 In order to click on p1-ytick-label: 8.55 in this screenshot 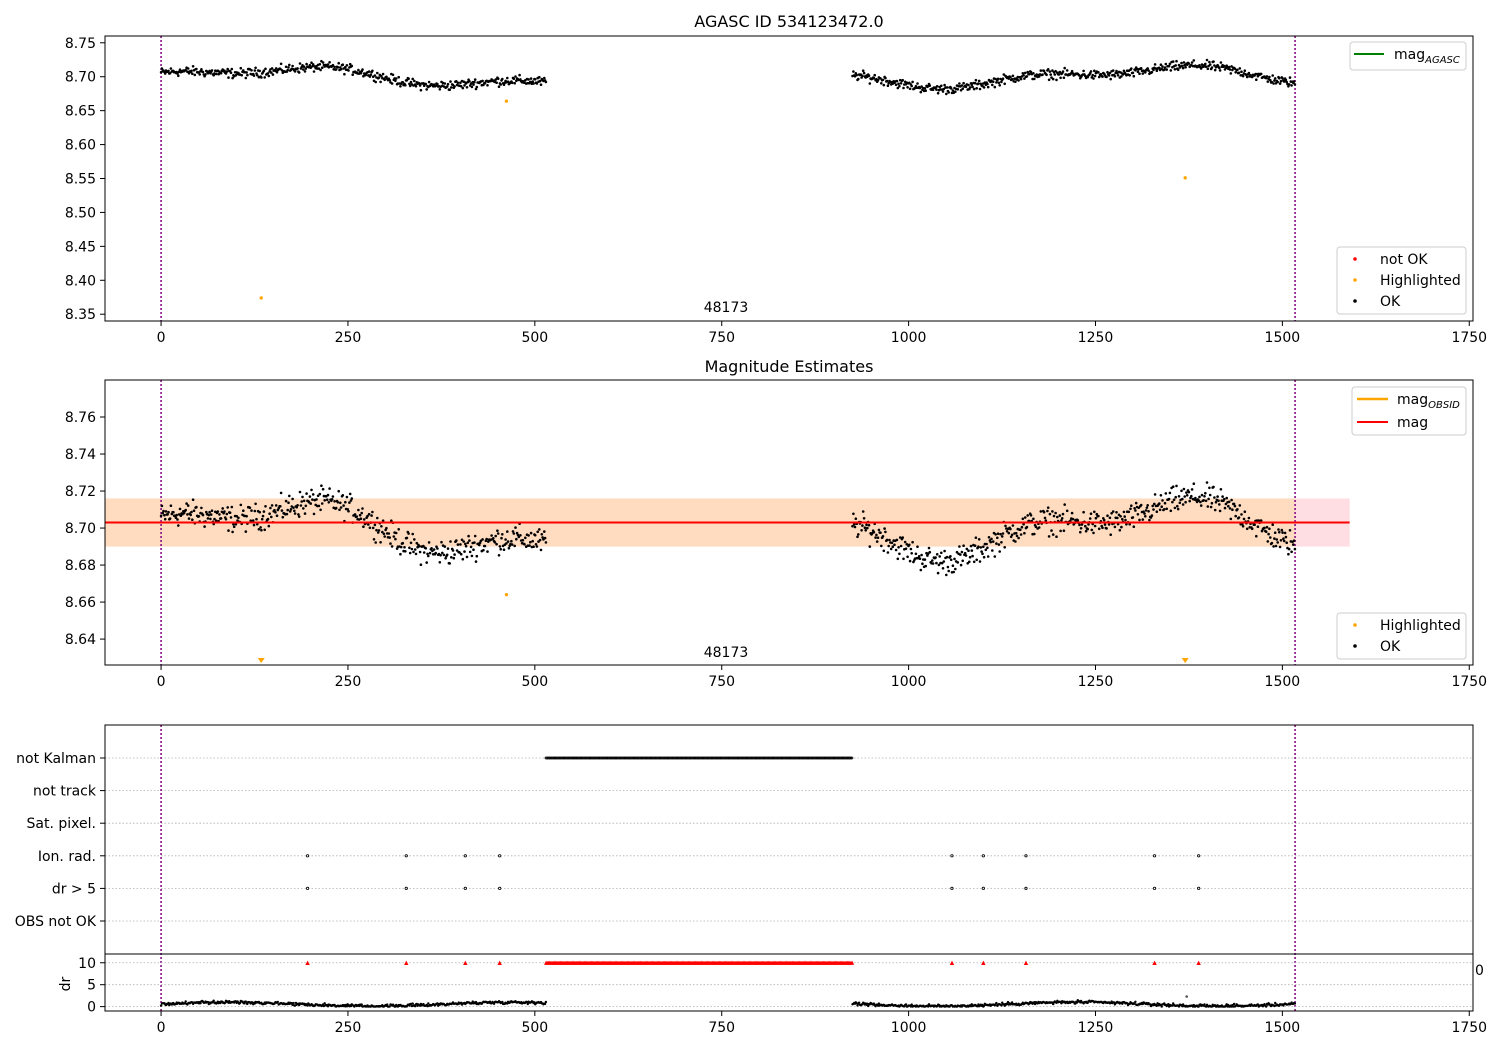, I will do `click(80, 180)`.